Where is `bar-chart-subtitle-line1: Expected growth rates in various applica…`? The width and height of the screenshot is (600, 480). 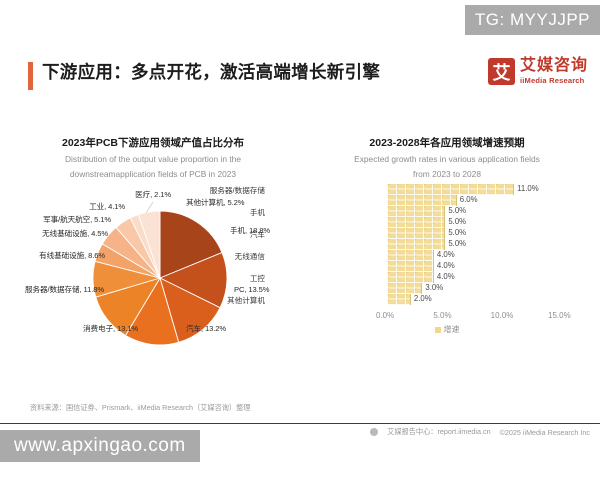
bar-chart-subtitle-line1: Expected growth rates in various applica… is located at coordinates (447, 159).